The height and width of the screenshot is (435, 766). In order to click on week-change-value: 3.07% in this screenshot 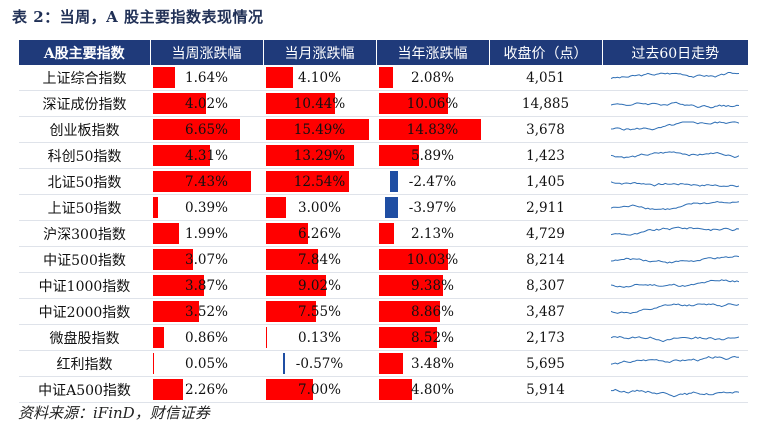, I will do `click(206, 259)`.